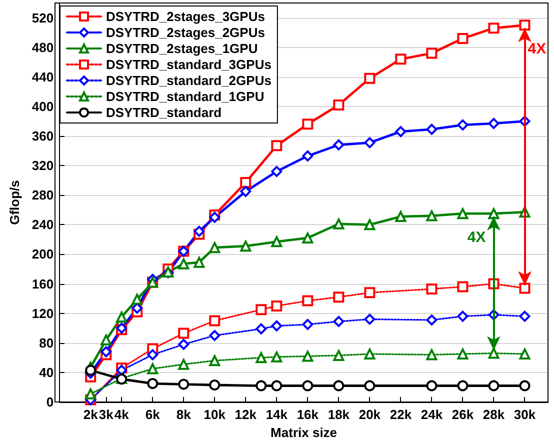 The height and width of the screenshot is (445, 554). What do you see at coordinates (189, 64) in the screenshot?
I see `legend-label: DSYTRD_standard_3GPUs` at bounding box center [189, 64].